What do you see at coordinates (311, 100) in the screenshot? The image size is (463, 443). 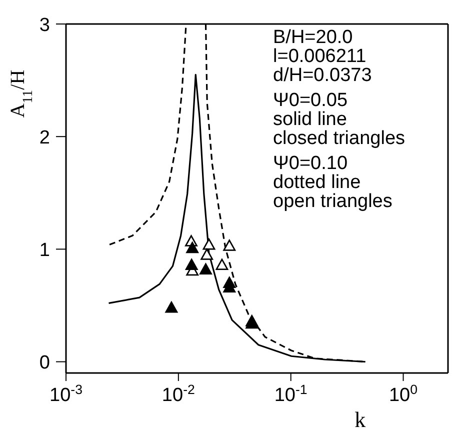 I see `annotation: Ψ0=0.05` at bounding box center [311, 100].